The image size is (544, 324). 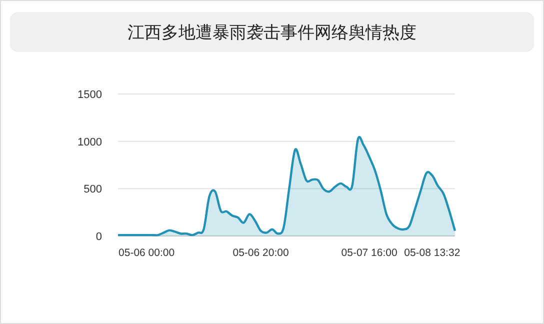 I want to click on chart-title: 江西多地遭暴雨袭击事件网络舆情热度, so click(x=272, y=32).